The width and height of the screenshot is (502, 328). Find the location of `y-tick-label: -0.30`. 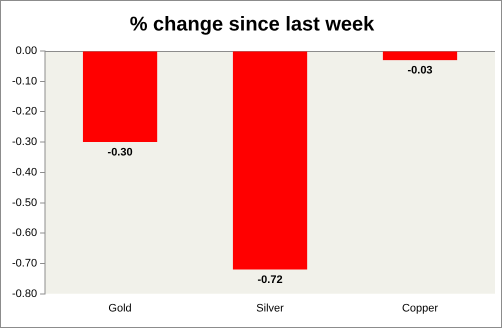

y-tick-label: -0.30 is located at coordinates (25, 142).